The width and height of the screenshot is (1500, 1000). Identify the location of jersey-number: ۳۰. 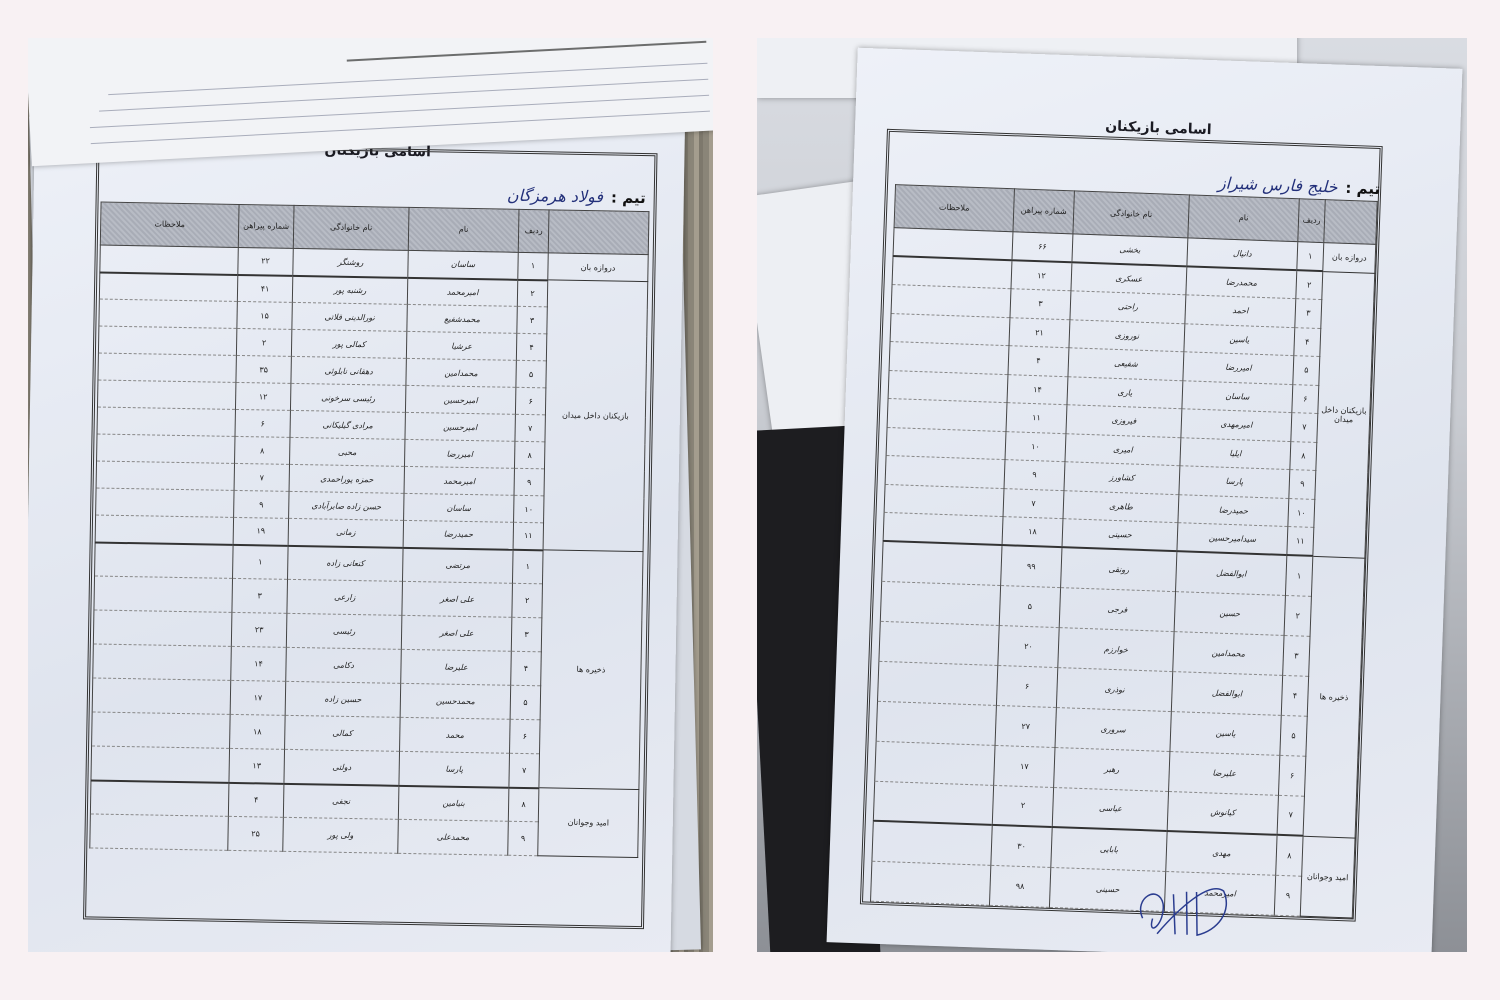
(1021, 845).